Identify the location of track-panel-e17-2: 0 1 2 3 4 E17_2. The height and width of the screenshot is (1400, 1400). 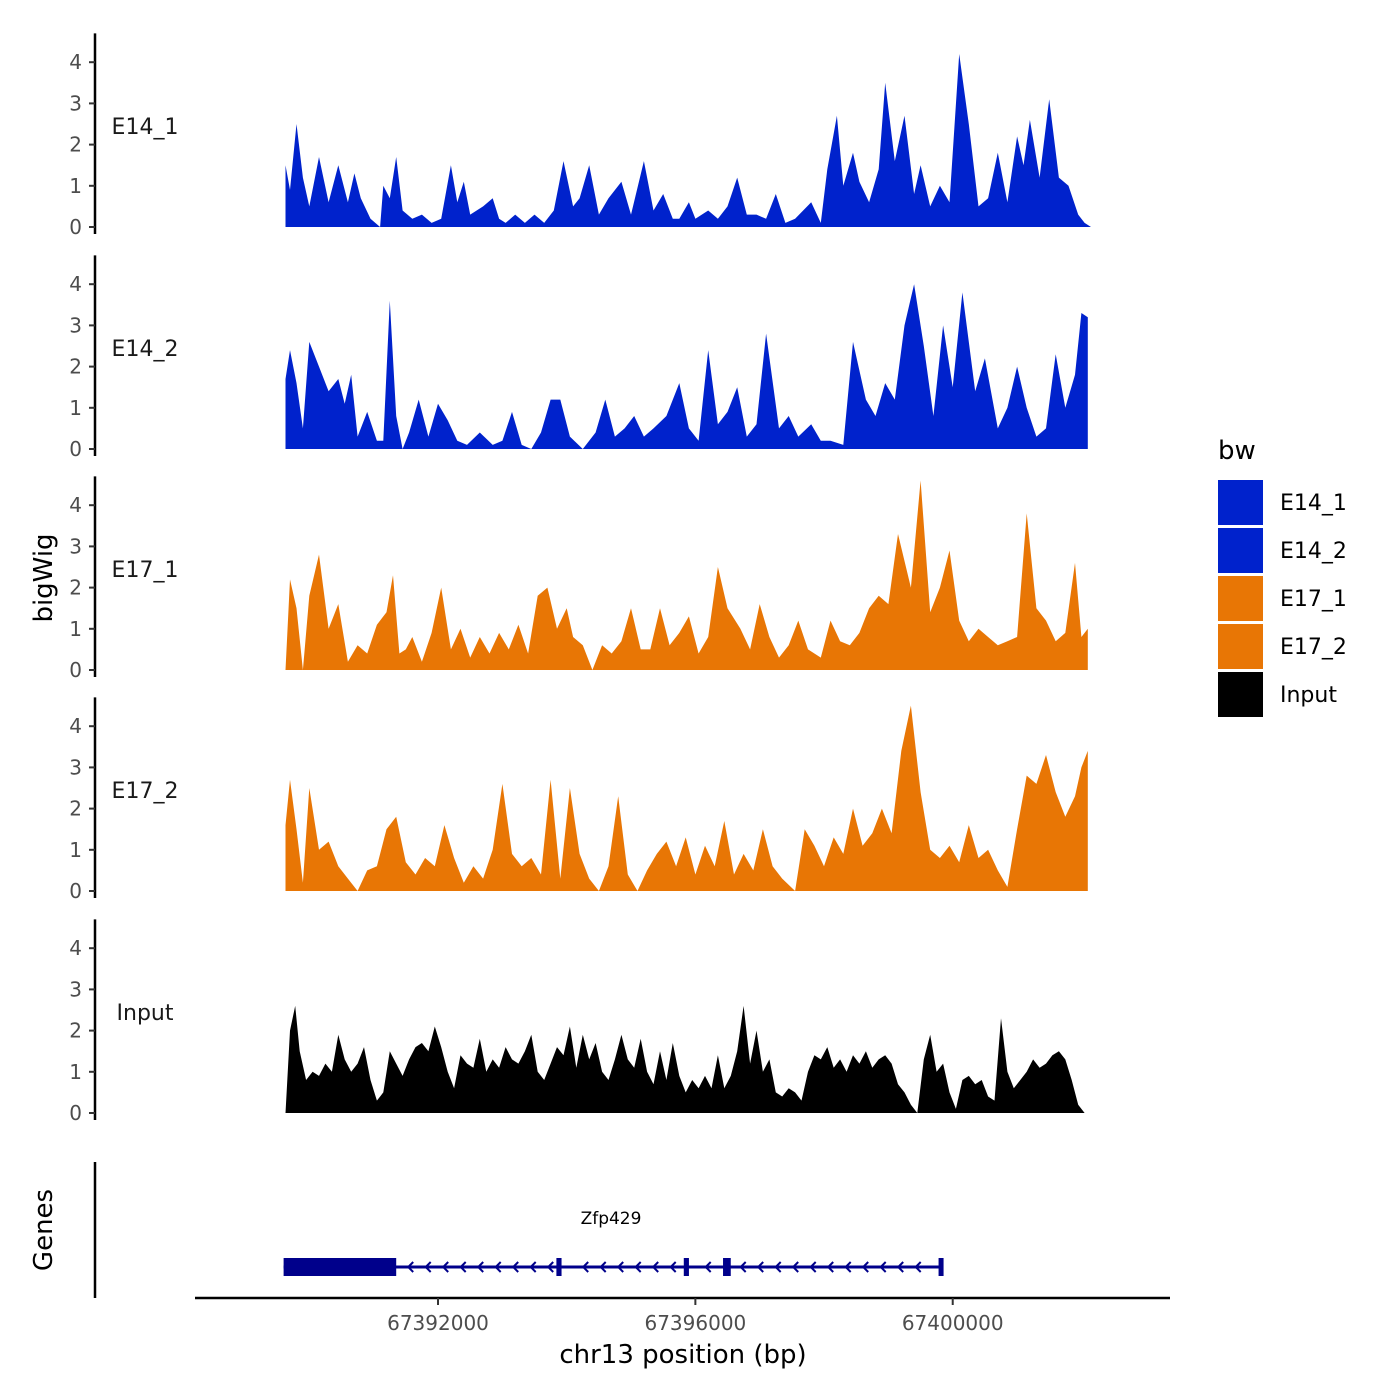
(578, 800).